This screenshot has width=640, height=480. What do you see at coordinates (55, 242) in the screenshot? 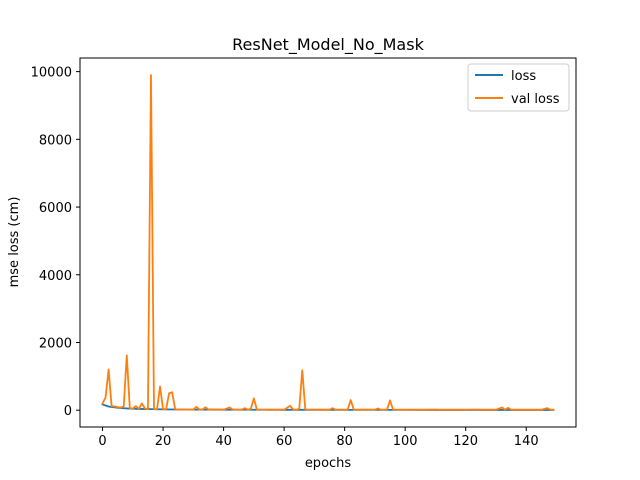
I see `y-axis: 0 2000 4000 6000 8000 10000` at bounding box center [55, 242].